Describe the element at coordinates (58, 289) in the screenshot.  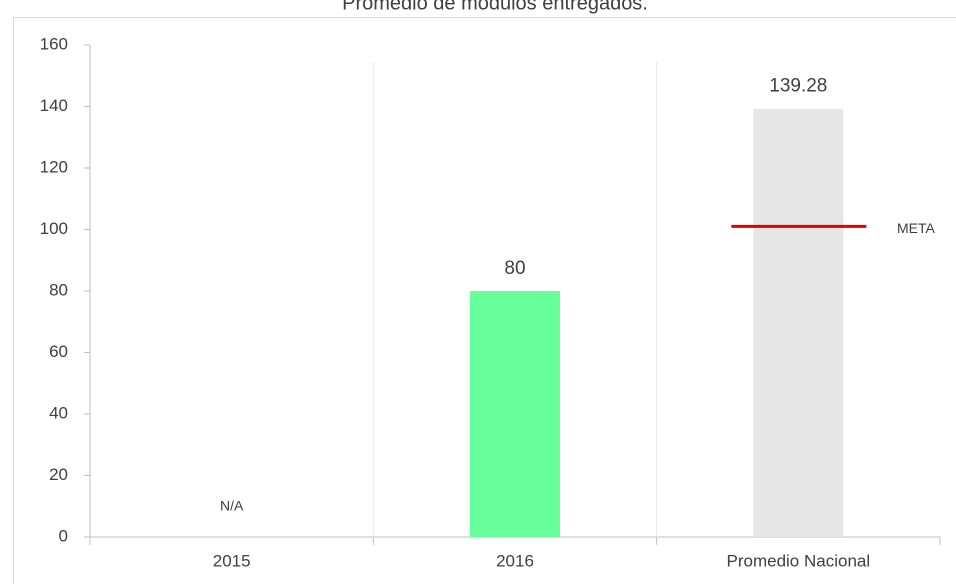
I see `y-tick-label: 80` at that location.